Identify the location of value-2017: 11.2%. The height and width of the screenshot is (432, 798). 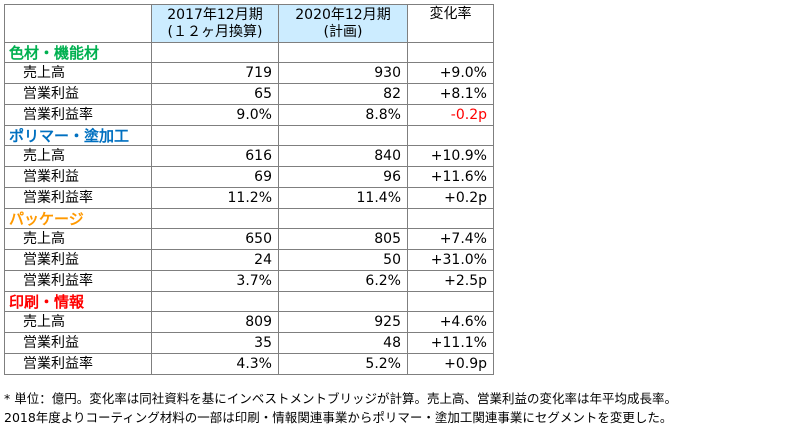
(215, 198).